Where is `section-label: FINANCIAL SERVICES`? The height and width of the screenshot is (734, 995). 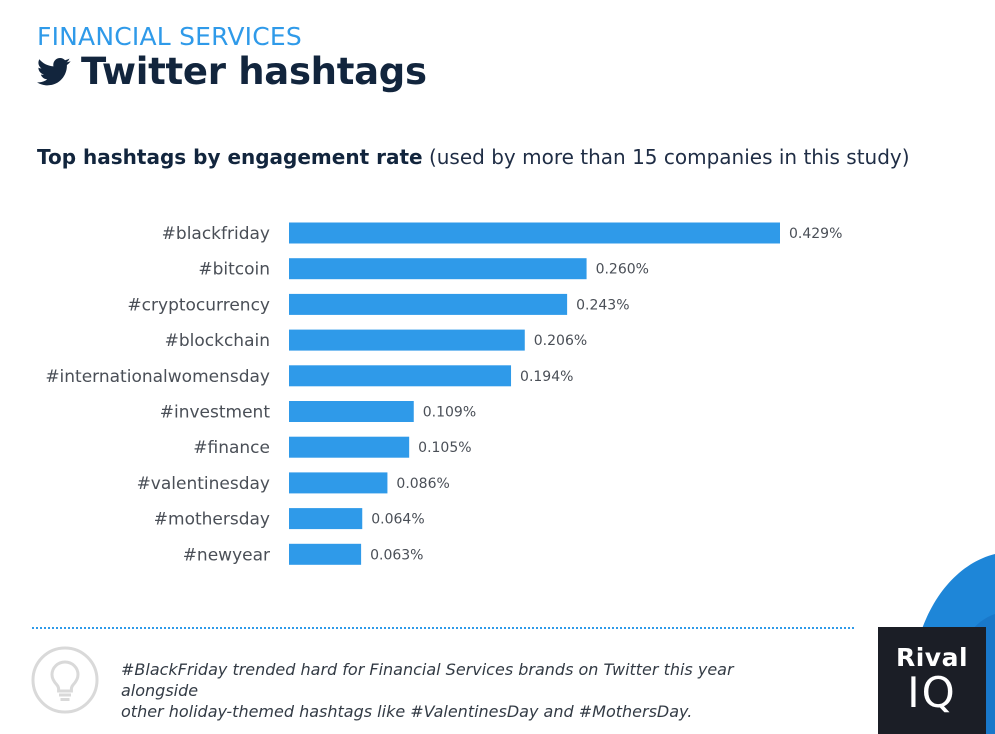
section-label: FINANCIAL SERVICES is located at coordinates (169, 36).